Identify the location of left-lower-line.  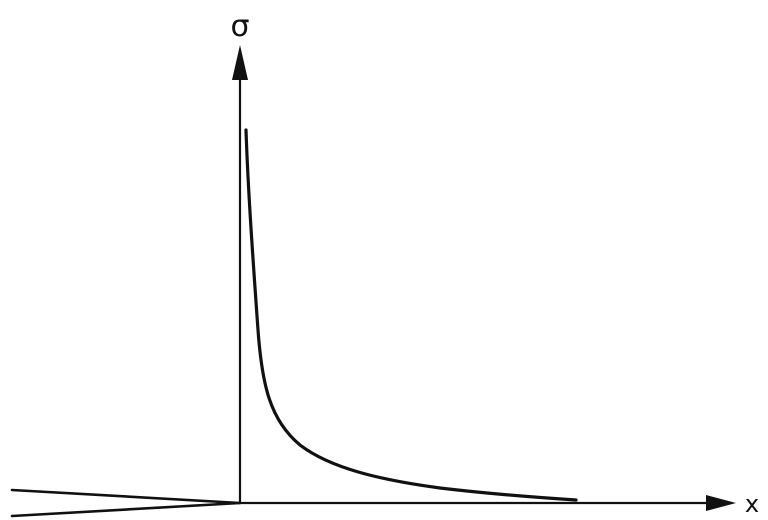
(126, 509).